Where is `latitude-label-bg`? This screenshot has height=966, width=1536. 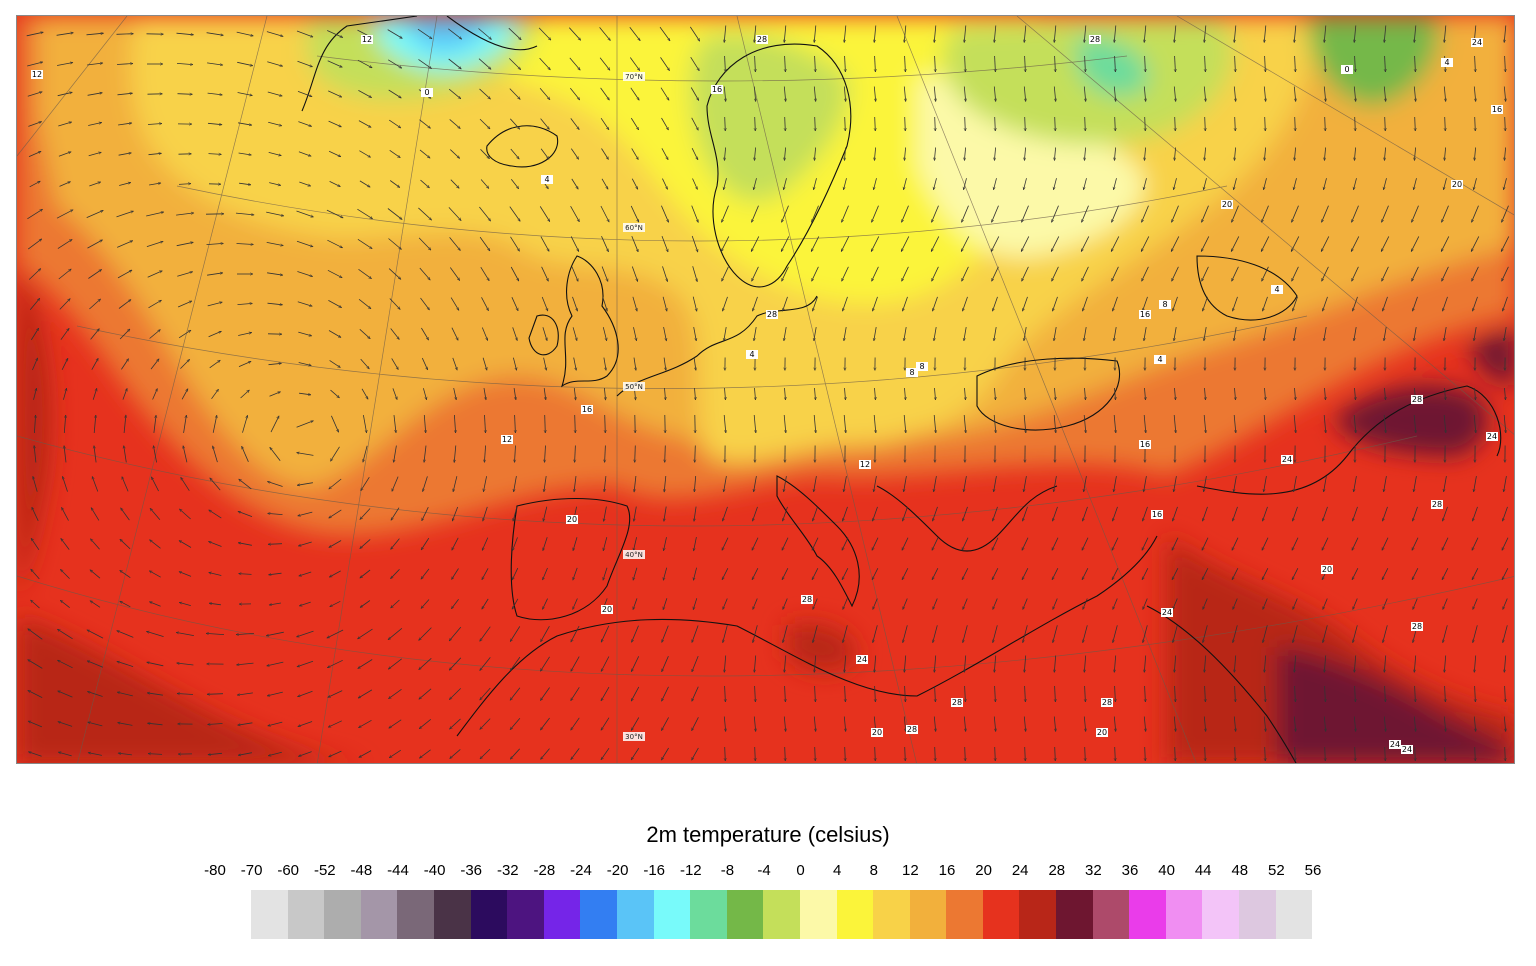 latitude-label-bg is located at coordinates (634, 736).